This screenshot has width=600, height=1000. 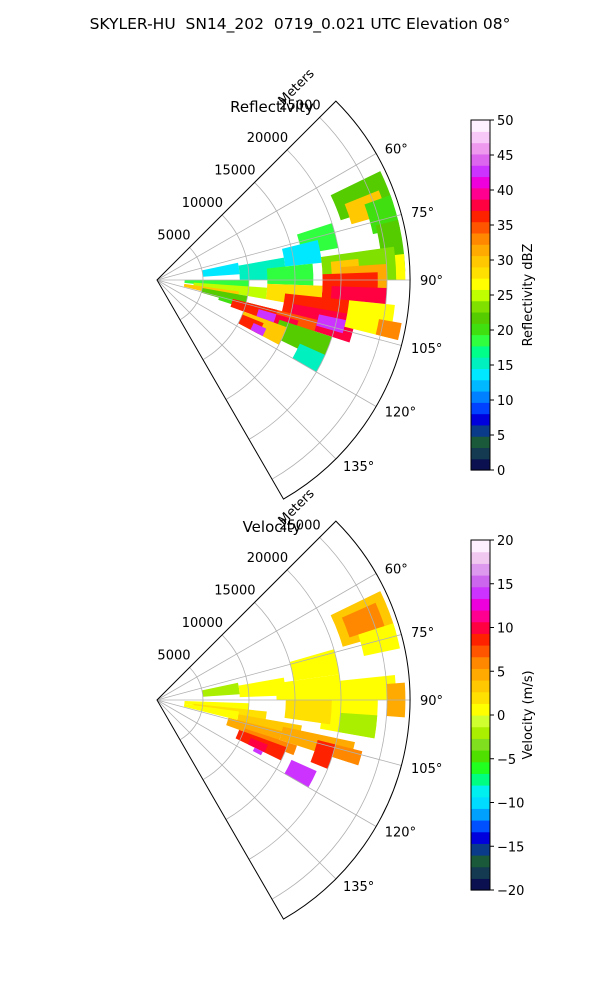 I want to click on colorbar-tick-label: 5, so click(x=501, y=672).